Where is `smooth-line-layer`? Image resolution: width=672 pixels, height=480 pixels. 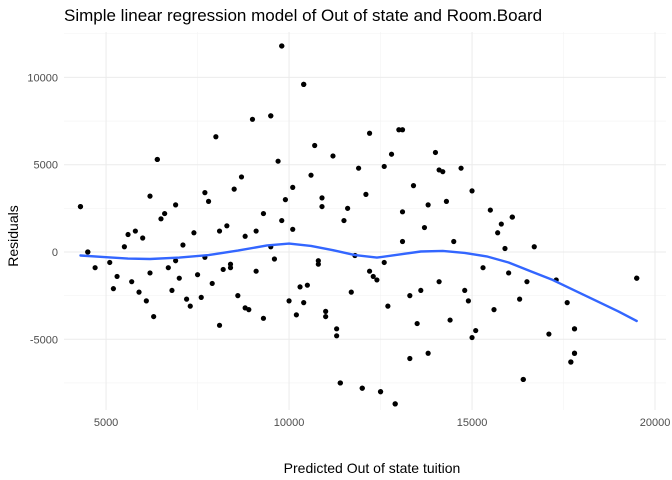 smooth-line-layer is located at coordinates (358, 282).